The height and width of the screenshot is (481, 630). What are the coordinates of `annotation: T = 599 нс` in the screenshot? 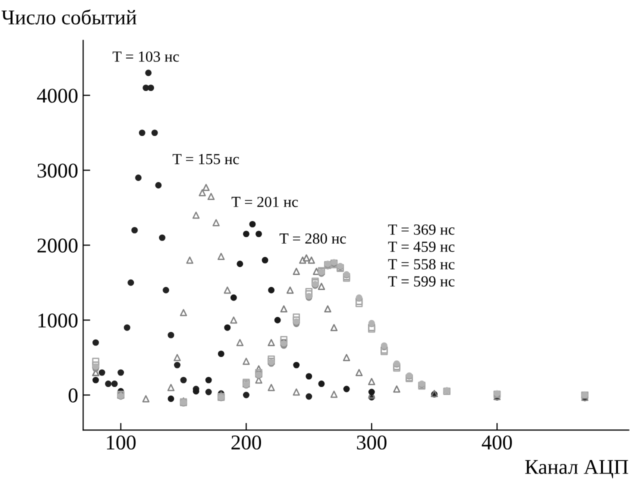 It's located at (421, 281).